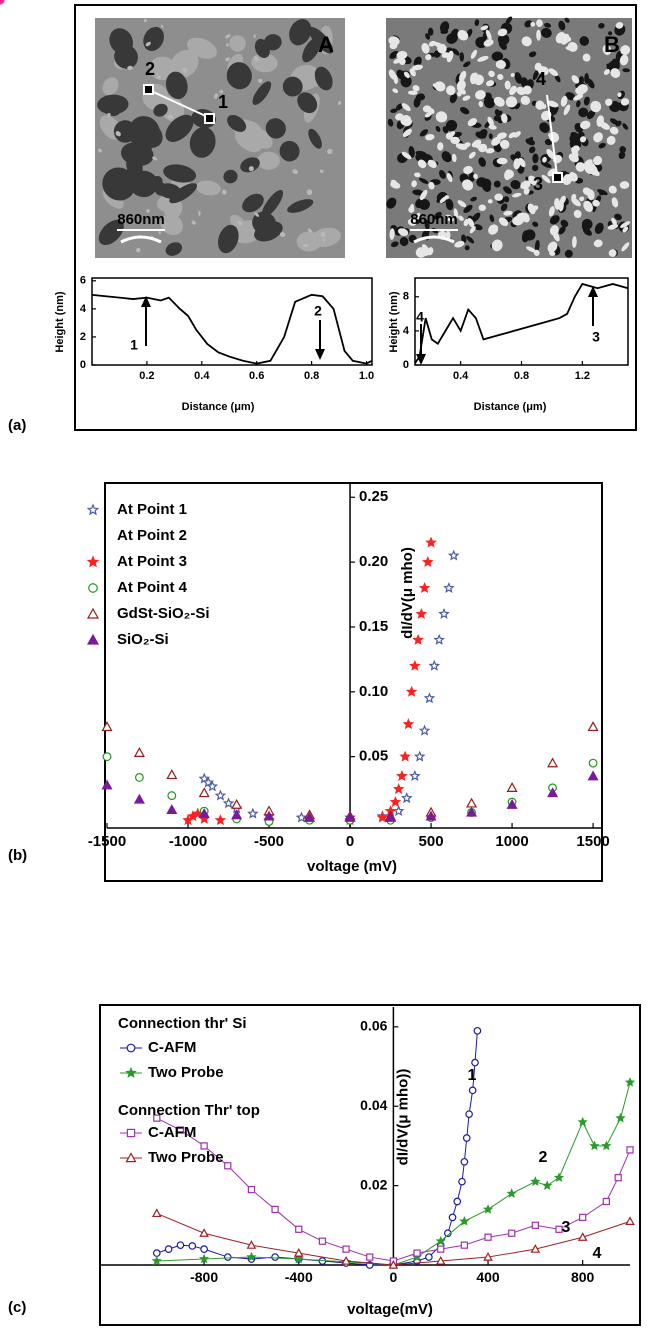  Describe the element at coordinates (186, 1157) in the screenshot. I see `legend-label: Two Probe` at that location.